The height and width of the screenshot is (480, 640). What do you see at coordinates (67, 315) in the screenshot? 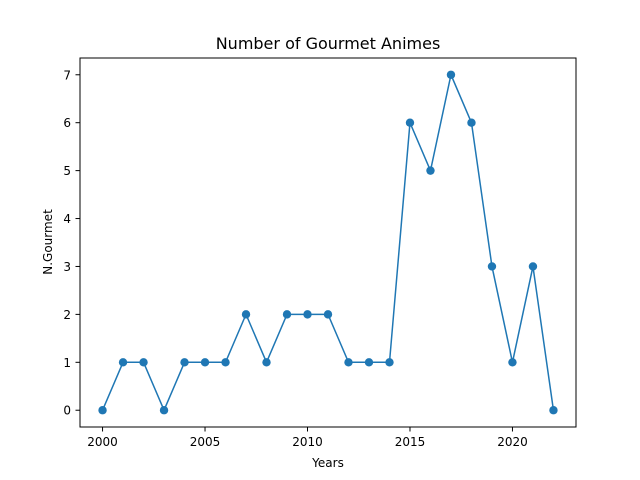
I see `y-tick-label: 2` at bounding box center [67, 315].